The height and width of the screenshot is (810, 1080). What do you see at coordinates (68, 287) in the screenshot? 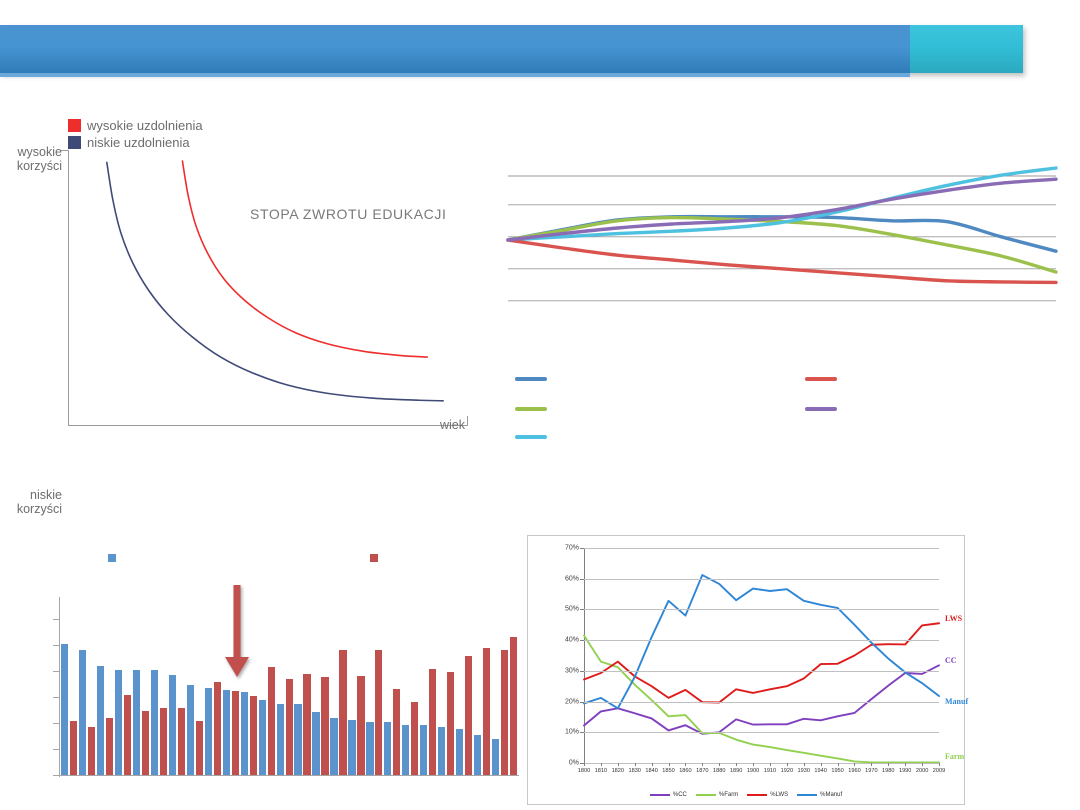
I see `chart1-y-axis` at bounding box center [68, 287].